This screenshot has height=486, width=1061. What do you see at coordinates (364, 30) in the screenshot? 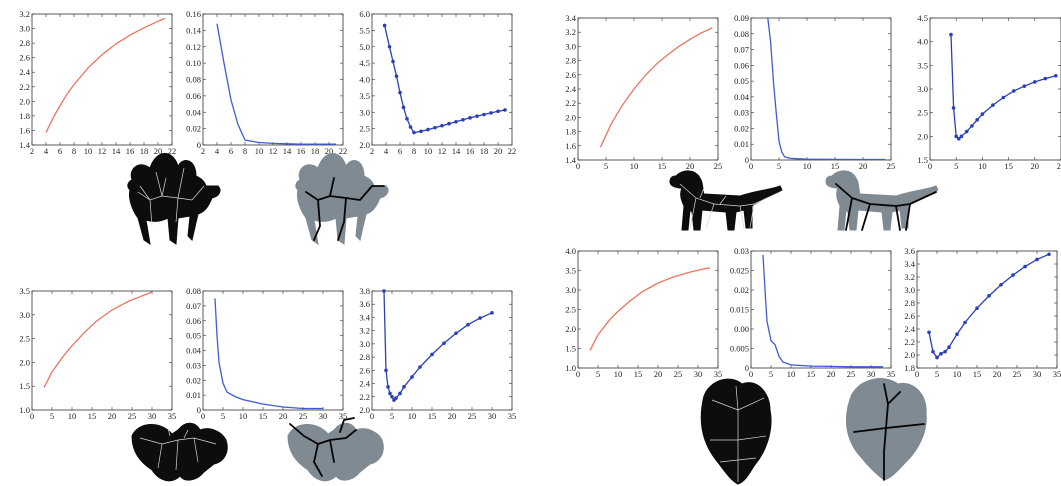
I see `y-tick-label: 5.5` at bounding box center [364, 30].